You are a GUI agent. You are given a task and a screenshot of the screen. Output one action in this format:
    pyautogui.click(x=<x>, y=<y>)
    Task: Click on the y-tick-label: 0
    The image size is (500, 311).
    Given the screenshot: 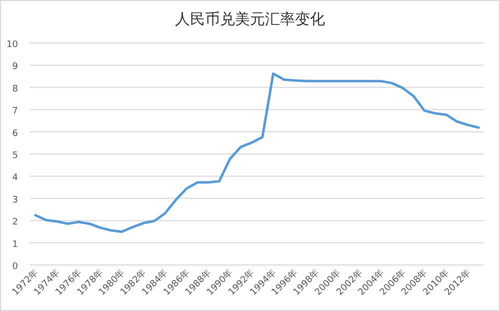 What is the action you would take?
    pyautogui.click(x=15, y=267)
    